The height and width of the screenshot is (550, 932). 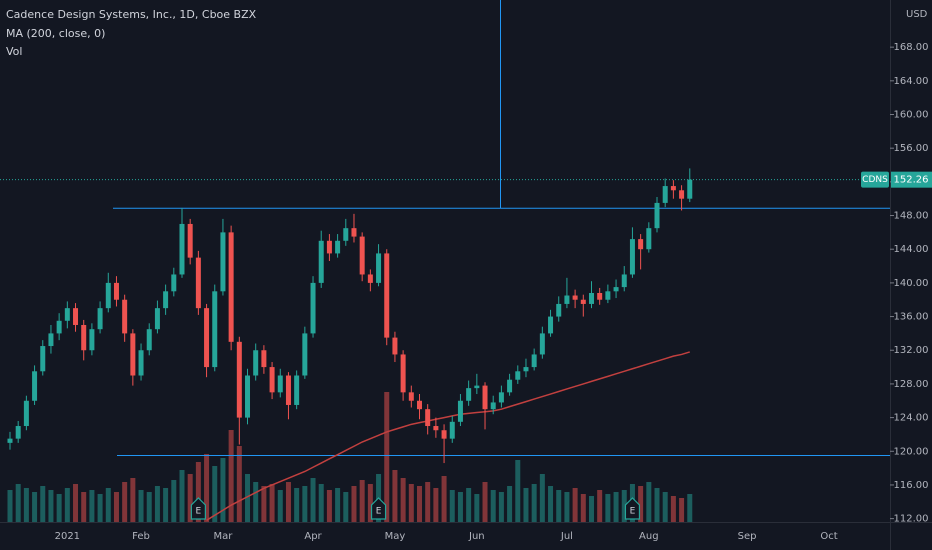 I want to click on earnings-label: E, so click(x=379, y=512).